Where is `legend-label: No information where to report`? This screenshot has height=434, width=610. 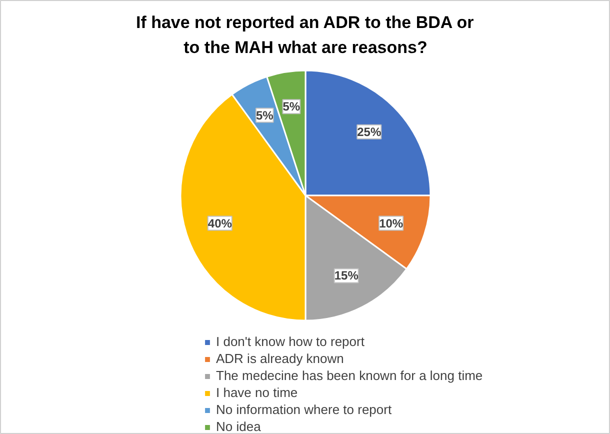 legend-label: No information where to report is located at coordinates (304, 409).